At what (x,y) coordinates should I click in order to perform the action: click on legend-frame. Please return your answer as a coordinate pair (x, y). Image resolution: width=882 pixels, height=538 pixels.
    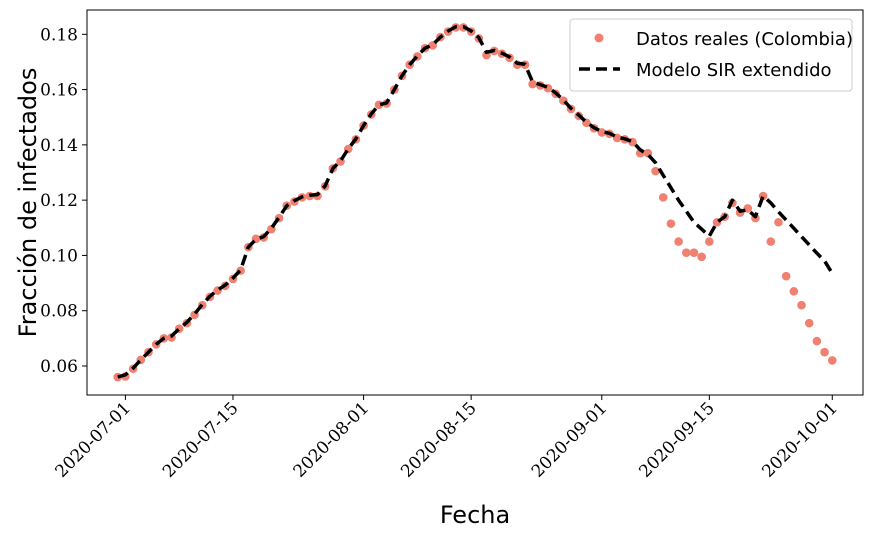
    Looking at the image, I should click on (711, 55).